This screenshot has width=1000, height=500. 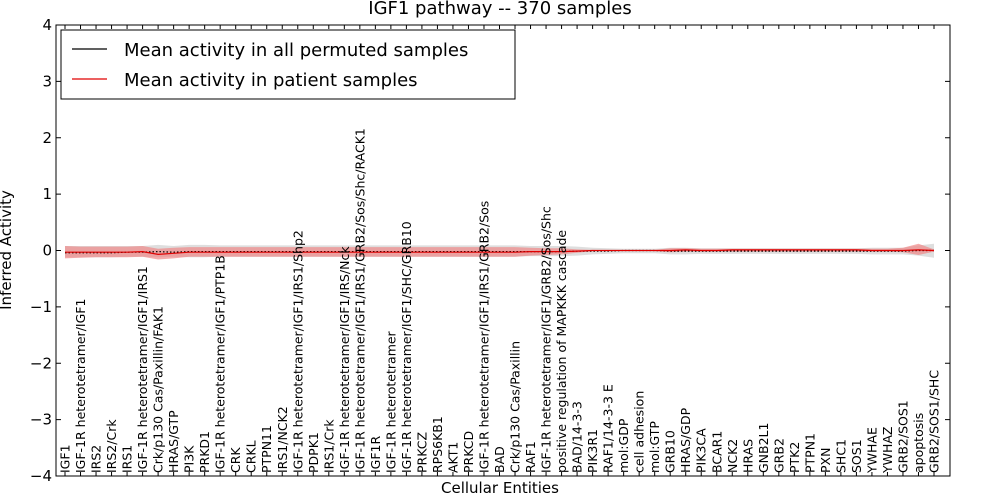 What do you see at coordinates (623, 445) in the screenshot?
I see `category-label: mol:GDP` at bounding box center [623, 445].